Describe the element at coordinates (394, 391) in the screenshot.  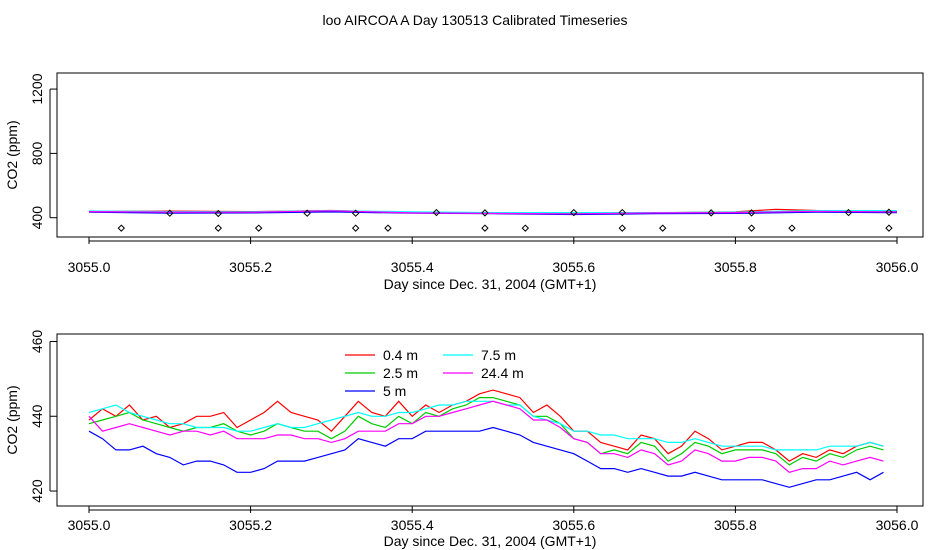
I see `legend-label: 5 m` at that location.